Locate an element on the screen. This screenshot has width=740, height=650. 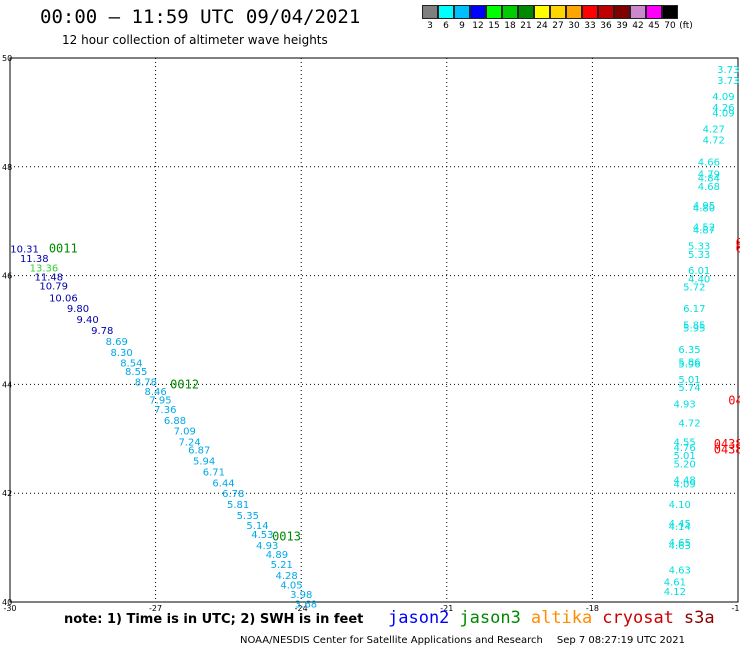
wave-height-point: 4.26 is located at coordinates (723, 108).